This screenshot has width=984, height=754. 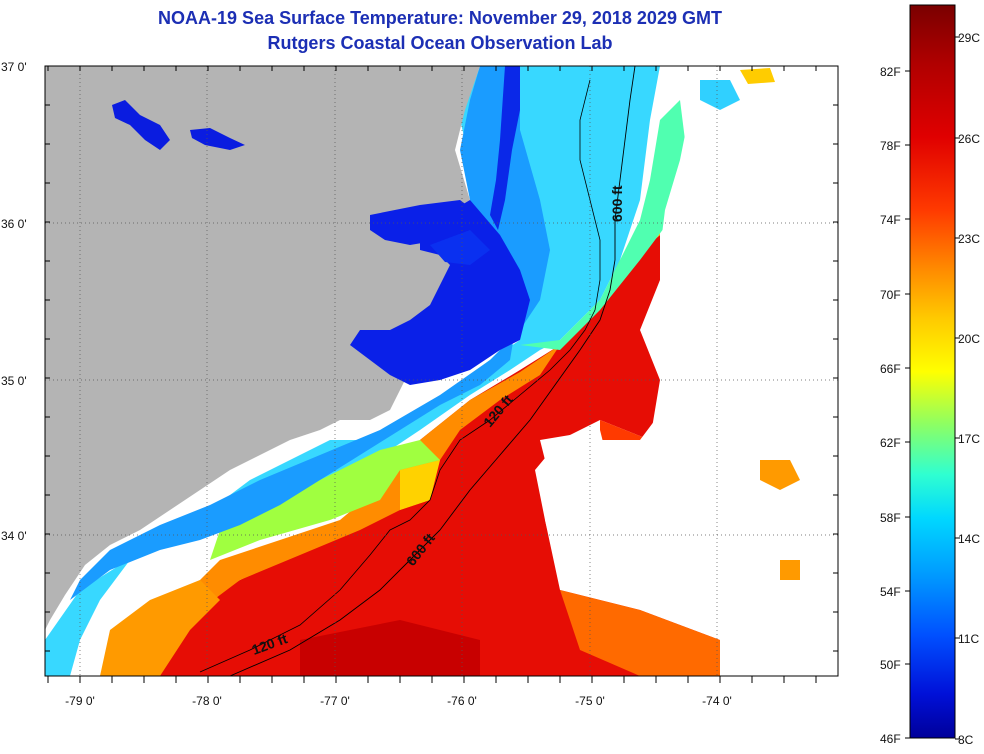 I want to click on inland-lake, so click(x=141, y=125).